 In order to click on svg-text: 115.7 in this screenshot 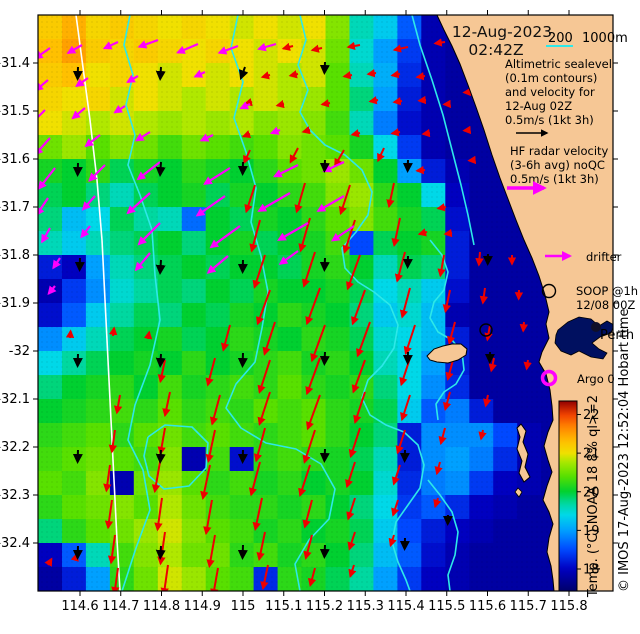, I will do `click(528, 606)`.